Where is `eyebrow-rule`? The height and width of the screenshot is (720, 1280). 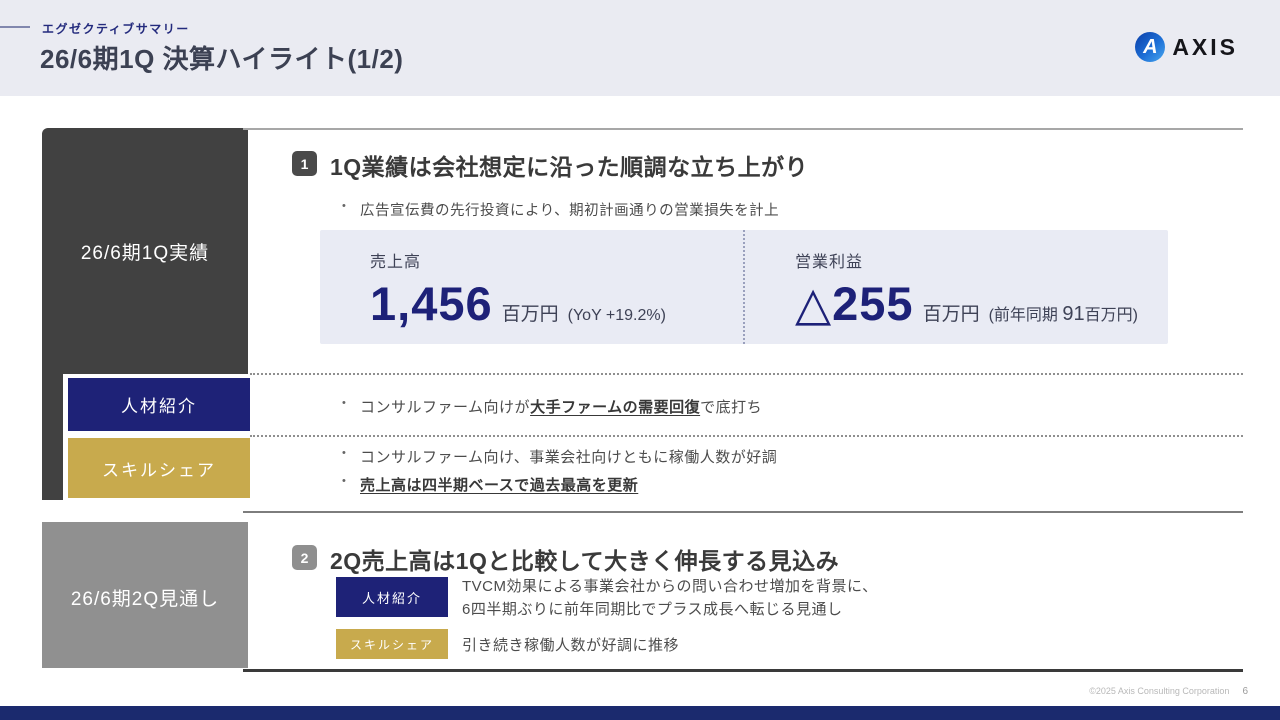 eyebrow-rule is located at coordinates (15, 27).